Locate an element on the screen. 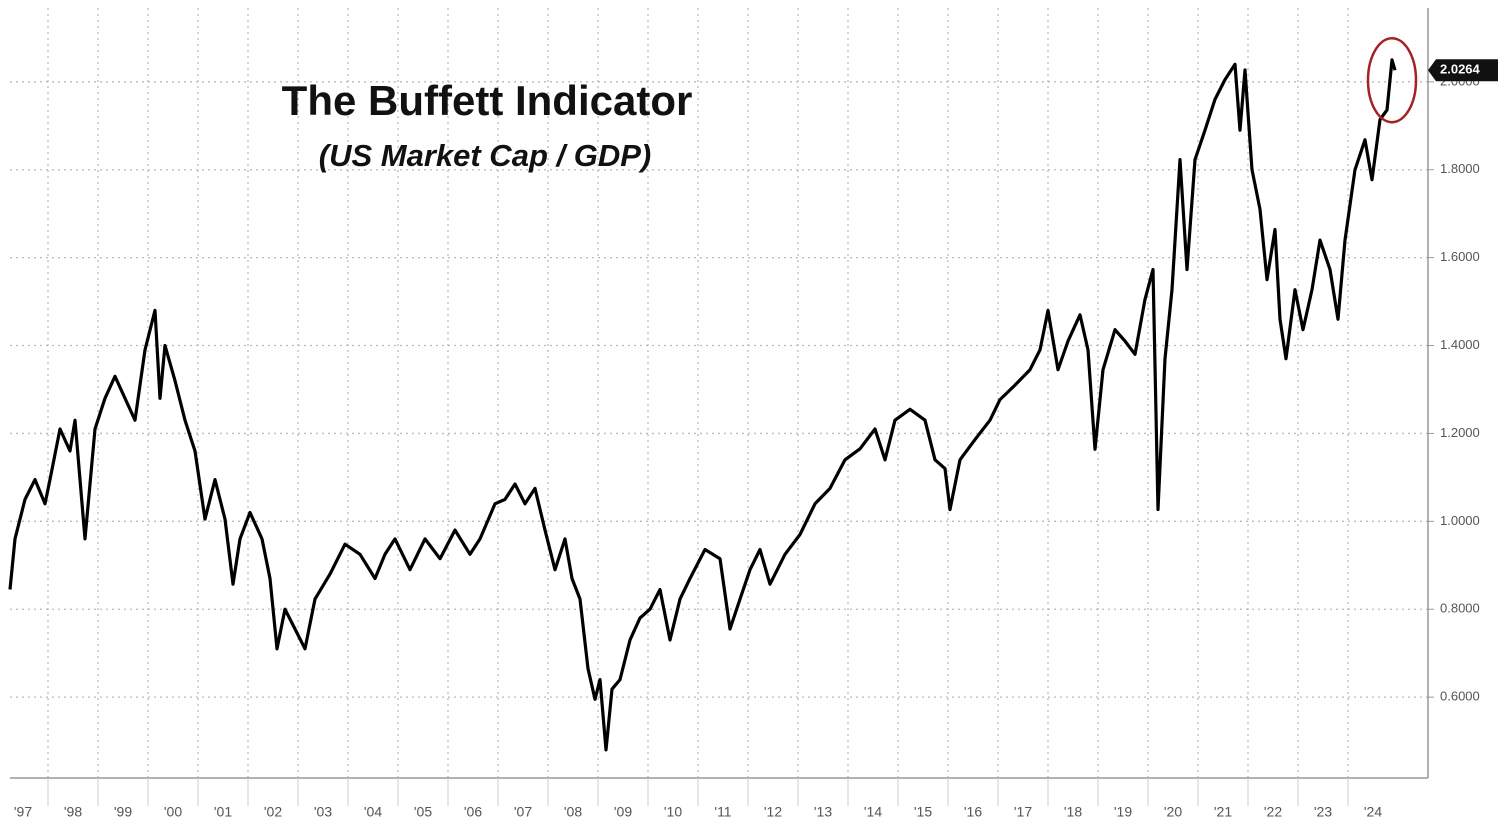 The width and height of the screenshot is (1512, 834). x-tick-label: '20 is located at coordinates (1173, 812).